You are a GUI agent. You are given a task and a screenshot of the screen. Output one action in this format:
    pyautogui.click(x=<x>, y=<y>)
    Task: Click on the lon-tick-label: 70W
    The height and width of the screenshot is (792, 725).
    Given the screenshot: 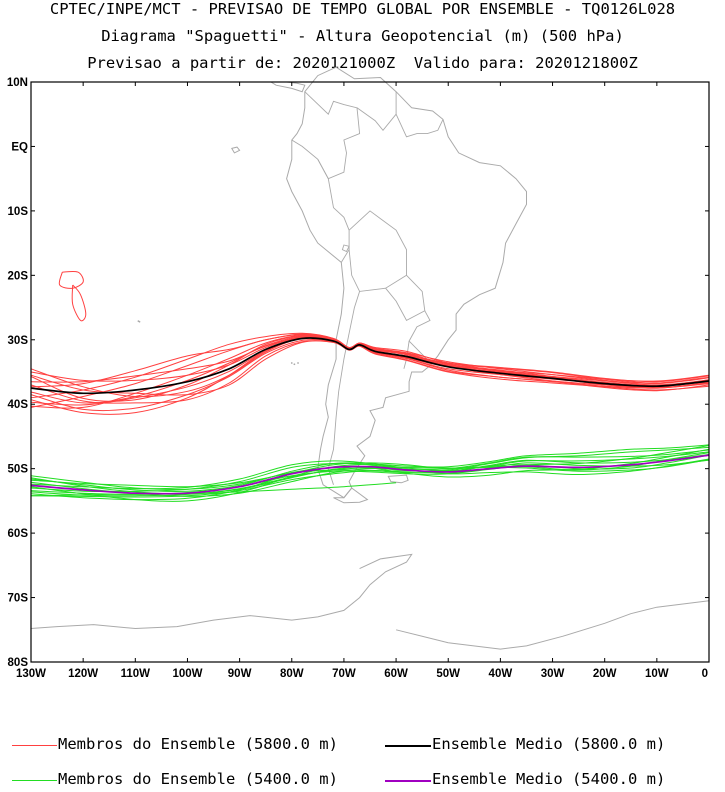 What is the action you would take?
    pyautogui.click(x=344, y=674)
    